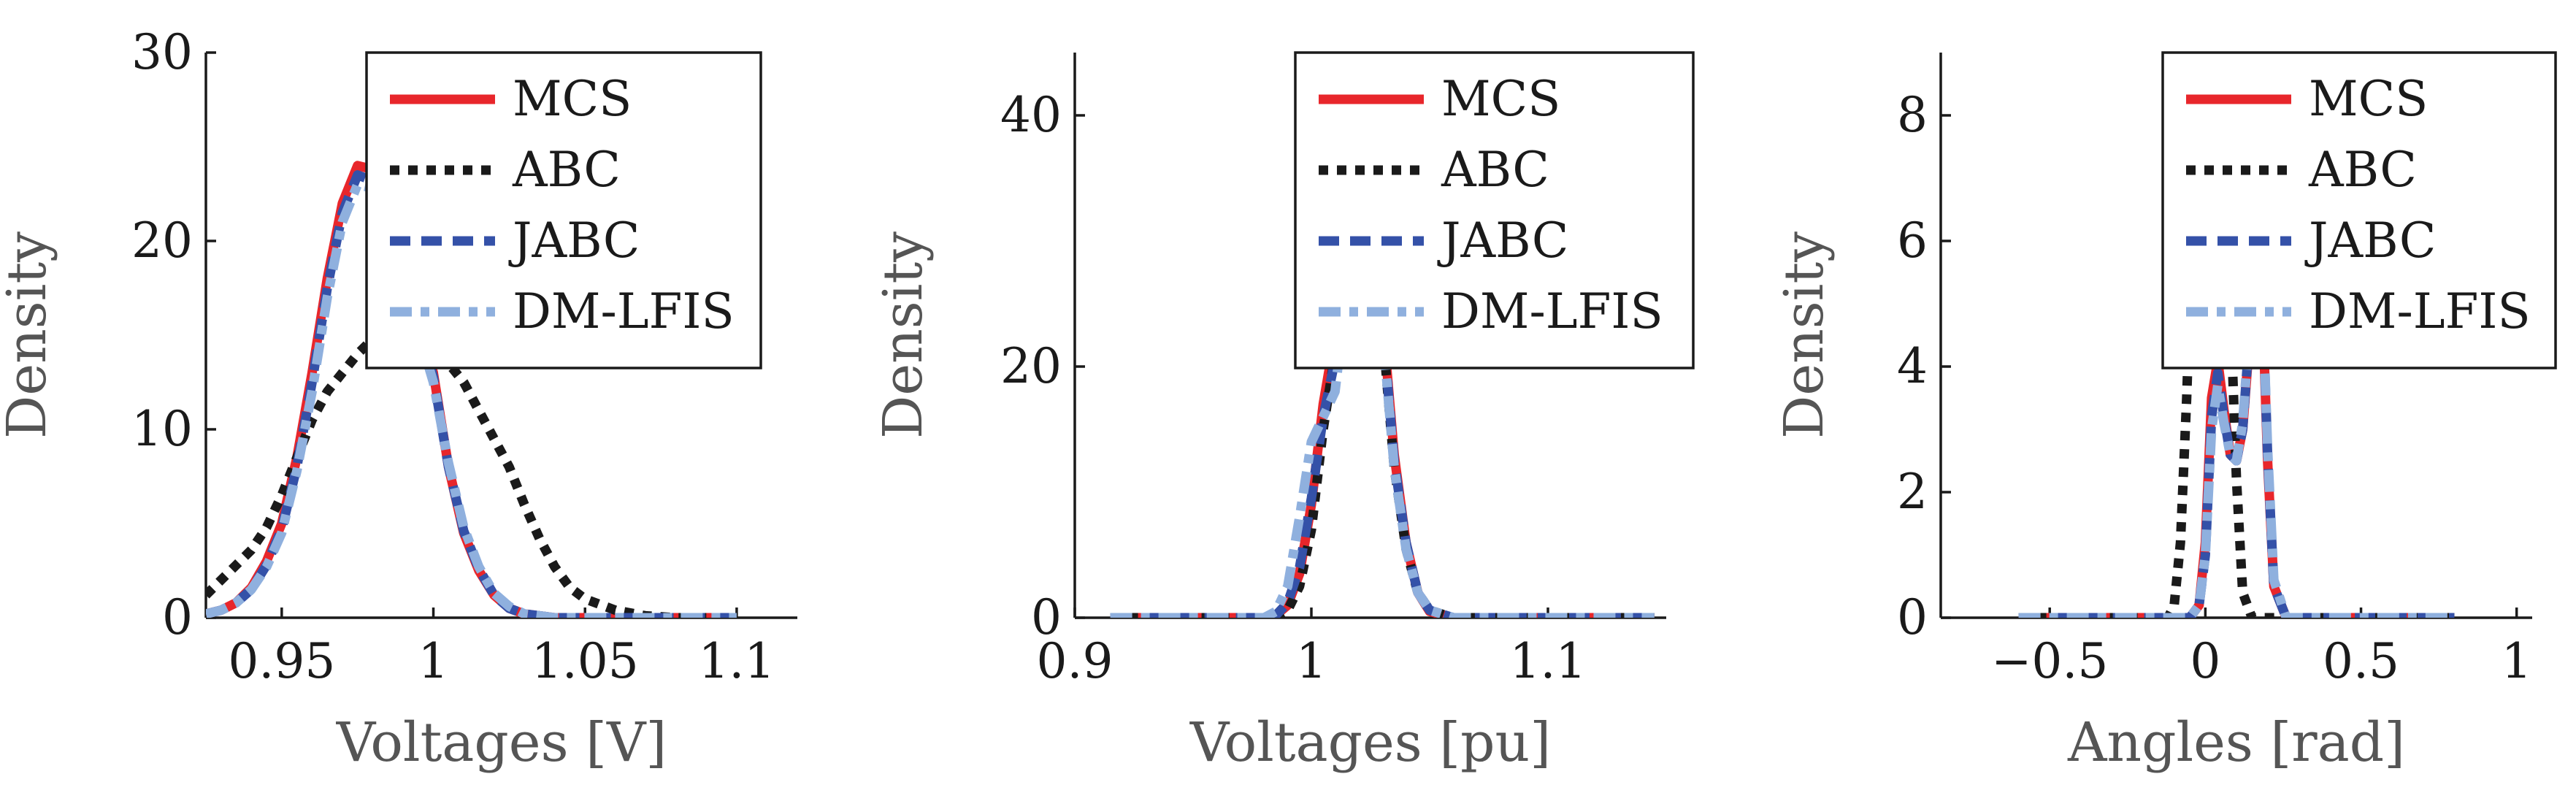 The width and height of the screenshot is (2576, 801). Describe the element at coordinates (2236, 408) in the screenshot. I see `series-line-dm-lfis` at that location.